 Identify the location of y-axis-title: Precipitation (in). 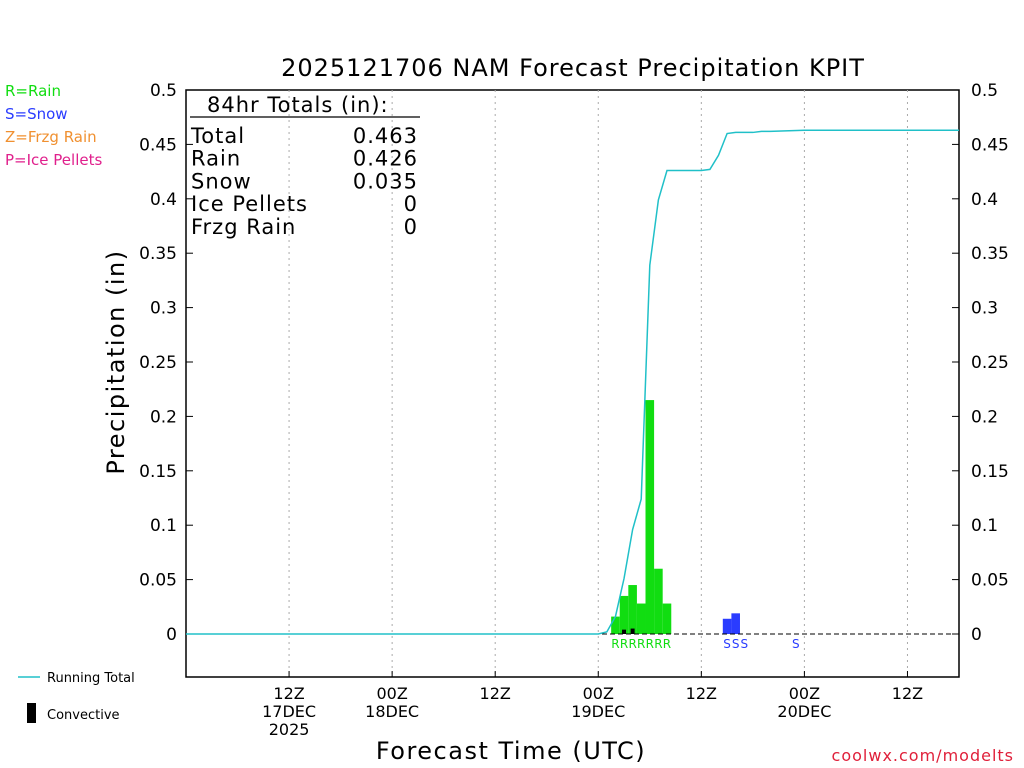
(116, 361).